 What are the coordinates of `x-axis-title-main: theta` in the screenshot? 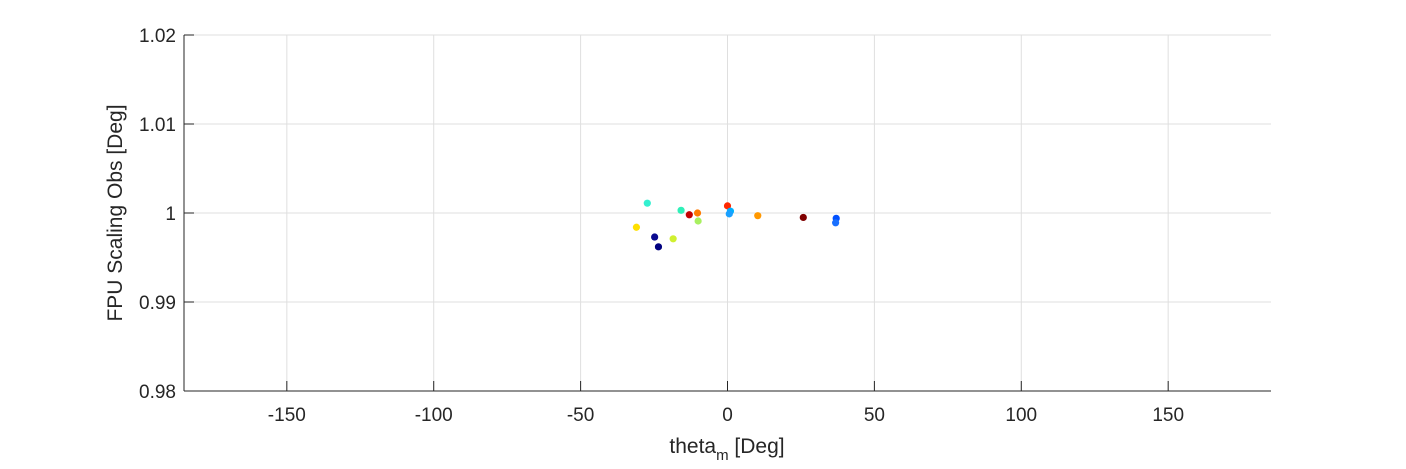 It's located at (692, 446).